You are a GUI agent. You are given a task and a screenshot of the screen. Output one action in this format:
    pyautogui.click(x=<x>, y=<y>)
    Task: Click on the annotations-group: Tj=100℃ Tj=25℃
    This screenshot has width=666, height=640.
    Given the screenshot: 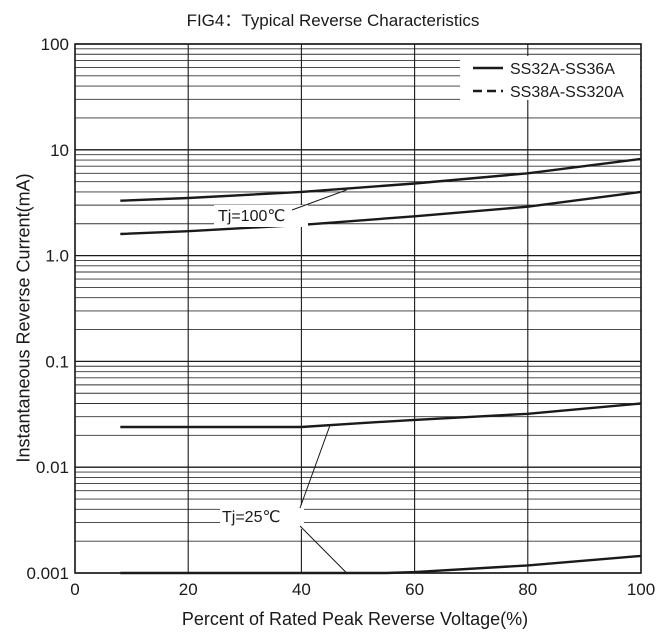 What is the action you would take?
    pyautogui.click(x=281, y=381)
    